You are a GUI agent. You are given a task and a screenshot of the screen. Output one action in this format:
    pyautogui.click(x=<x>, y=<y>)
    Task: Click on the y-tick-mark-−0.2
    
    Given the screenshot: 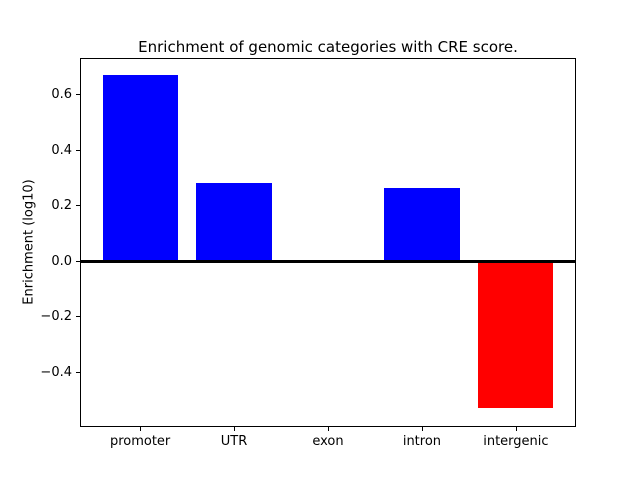 What is the action you would take?
    pyautogui.click(x=78, y=317)
    